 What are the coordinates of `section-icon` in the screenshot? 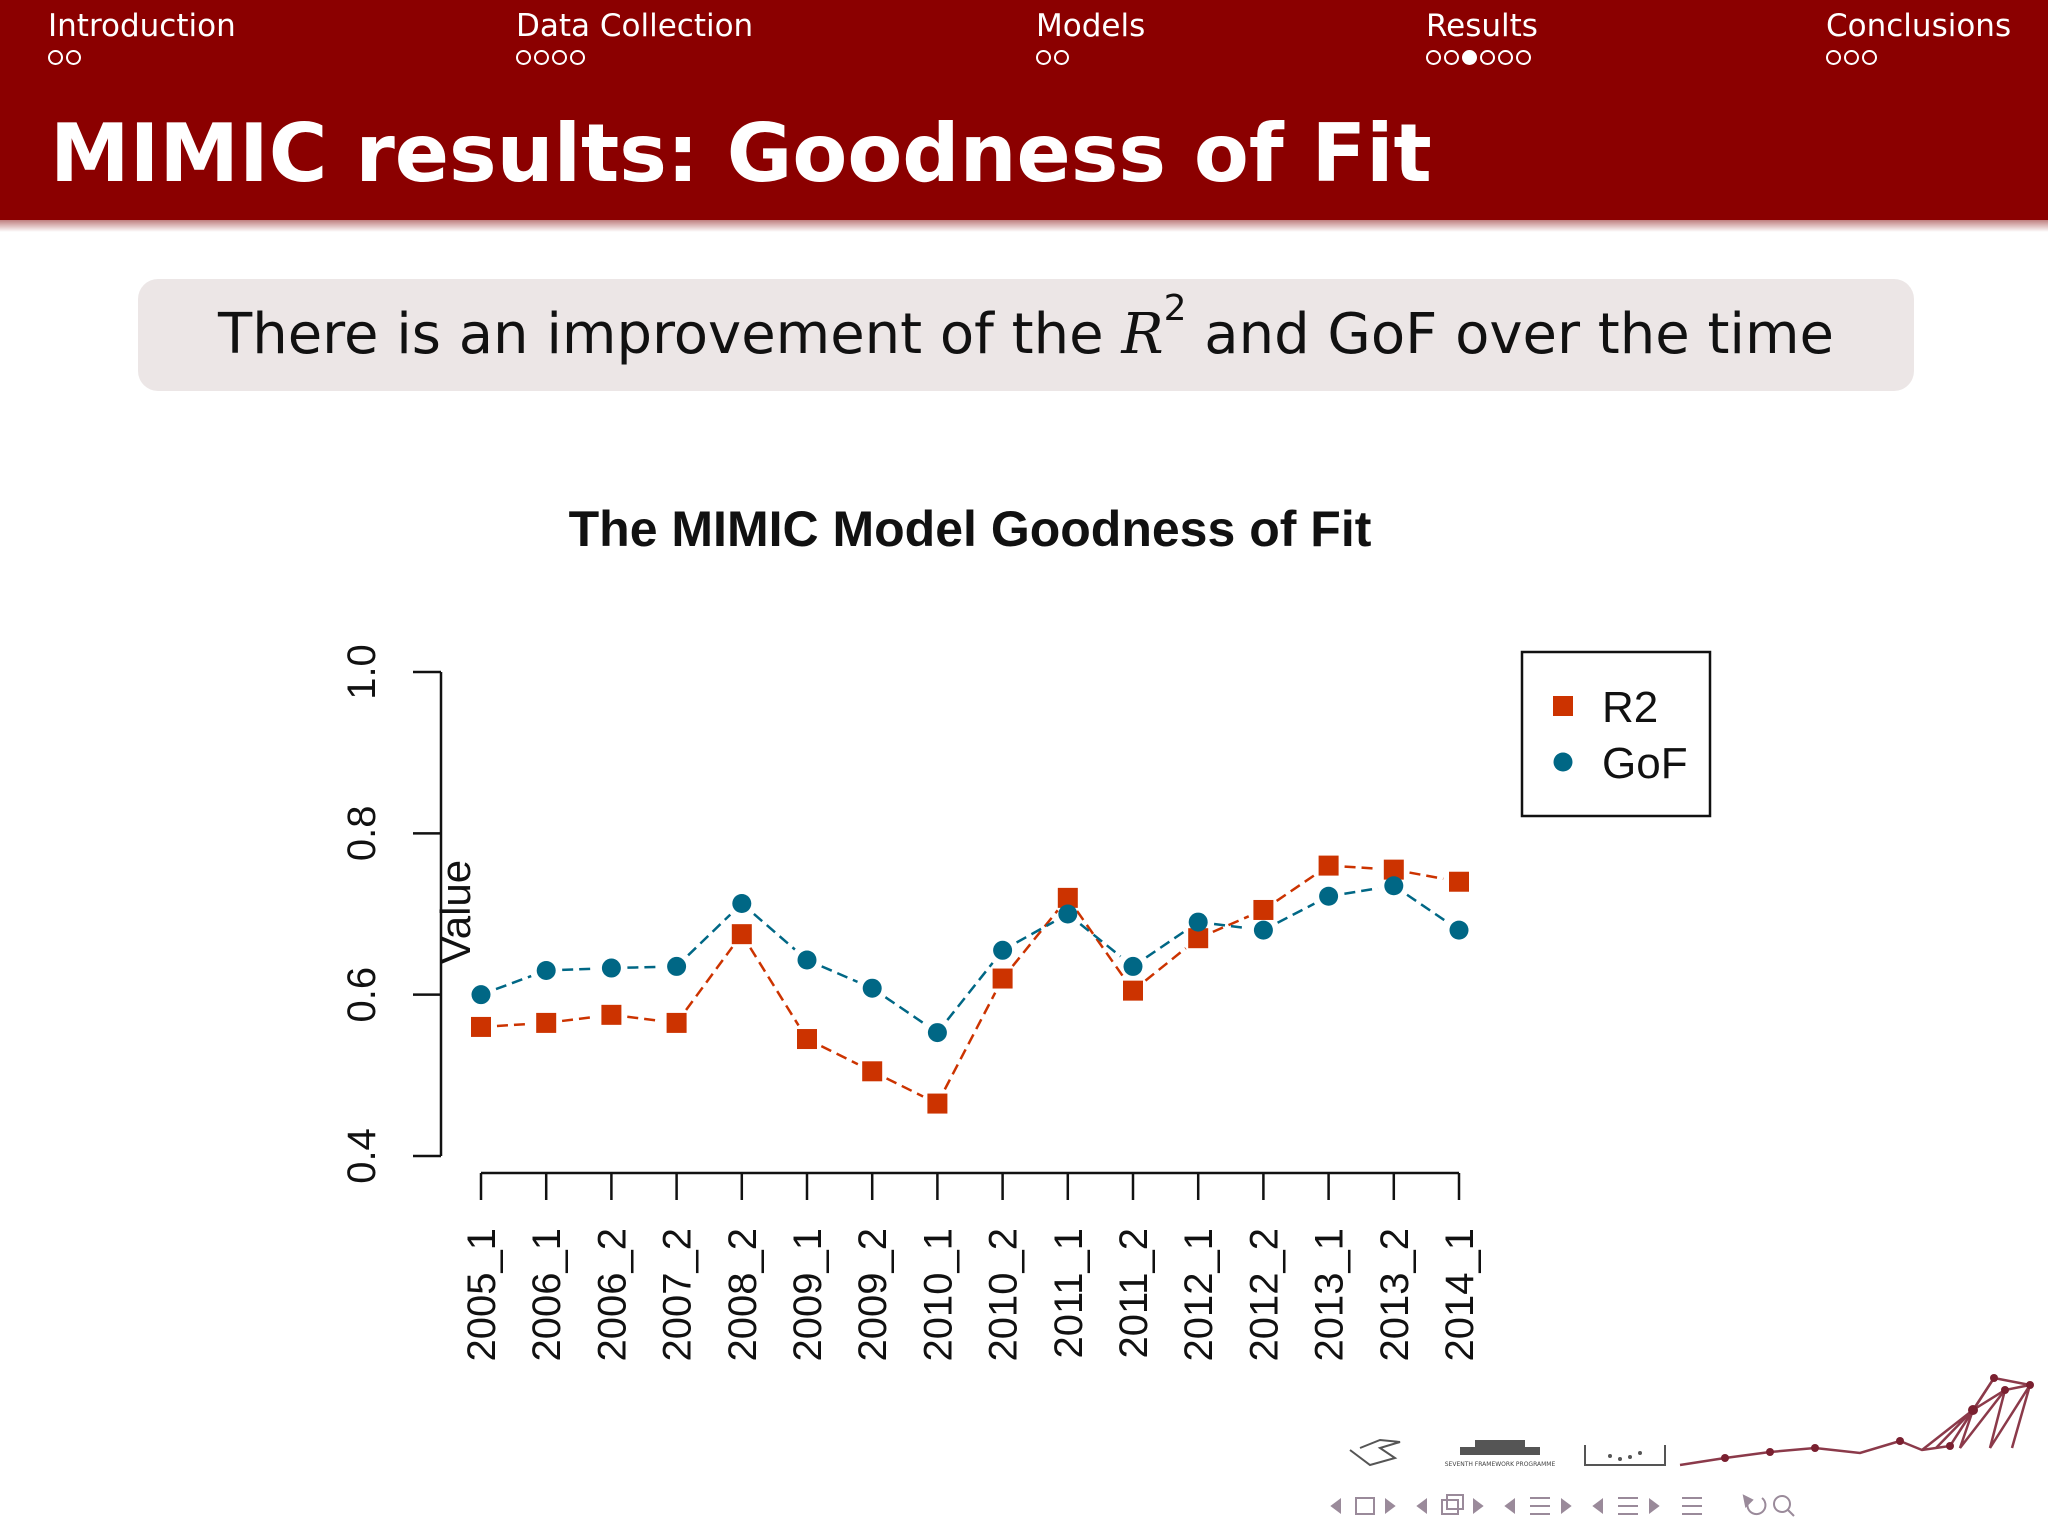 It's located at (1540, 1506).